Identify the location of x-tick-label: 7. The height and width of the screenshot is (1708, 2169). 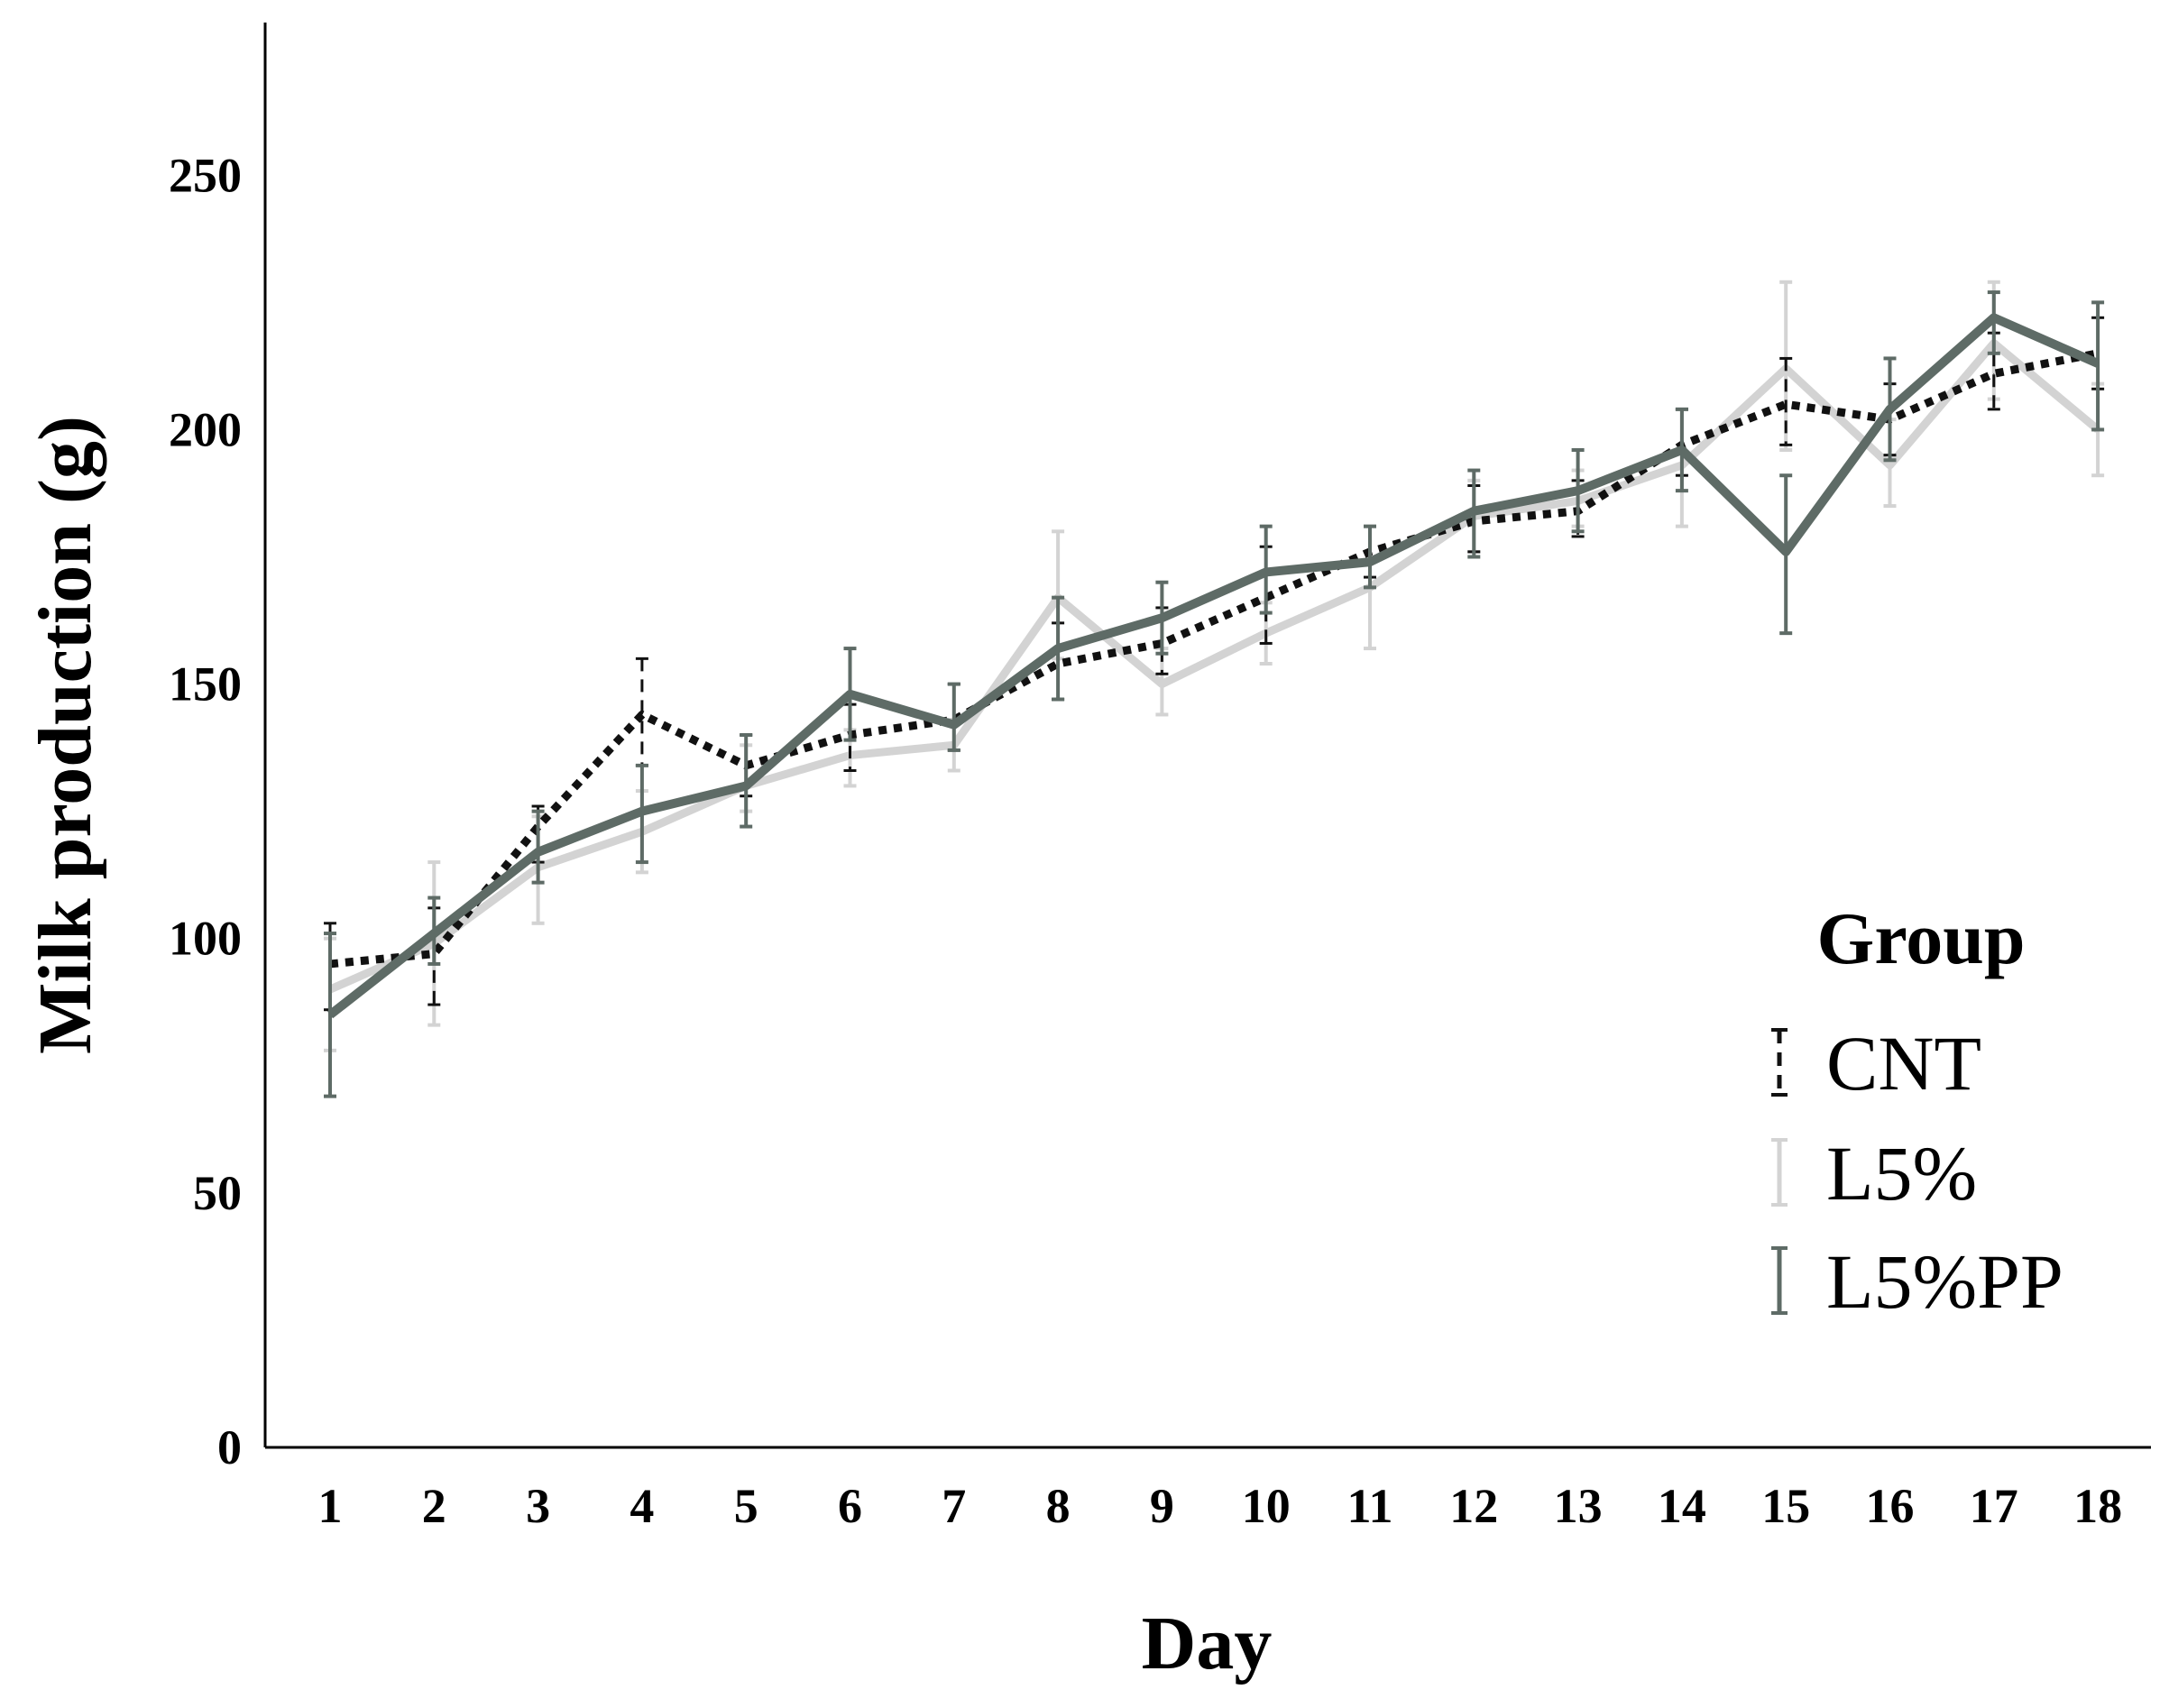
(954, 1506).